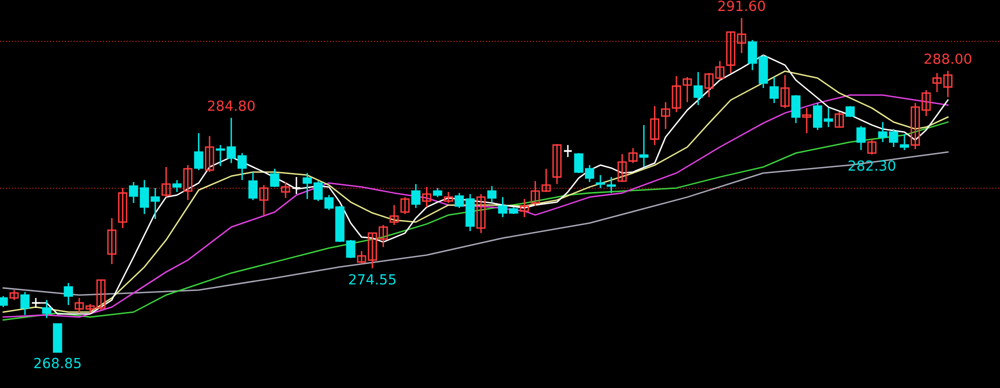  What do you see at coordinates (231, 105) in the screenshot?
I see `annotation: 284.80` at bounding box center [231, 105].